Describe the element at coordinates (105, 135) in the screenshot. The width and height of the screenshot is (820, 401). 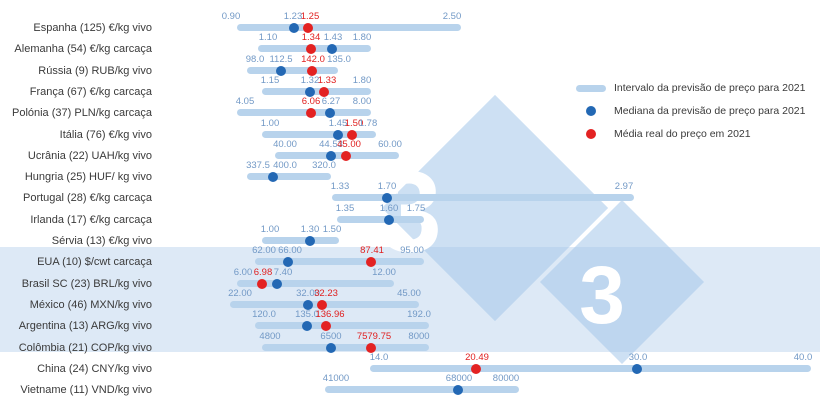
I see `row-label: Itália (76) €/kg vivo` at that location.